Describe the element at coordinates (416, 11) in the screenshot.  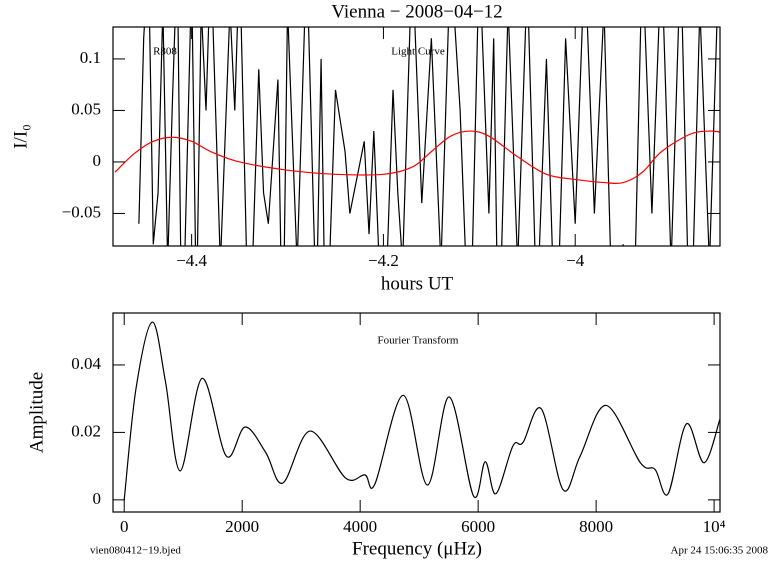
I see `chart-title: Vienna − 2008−04−12` at that location.